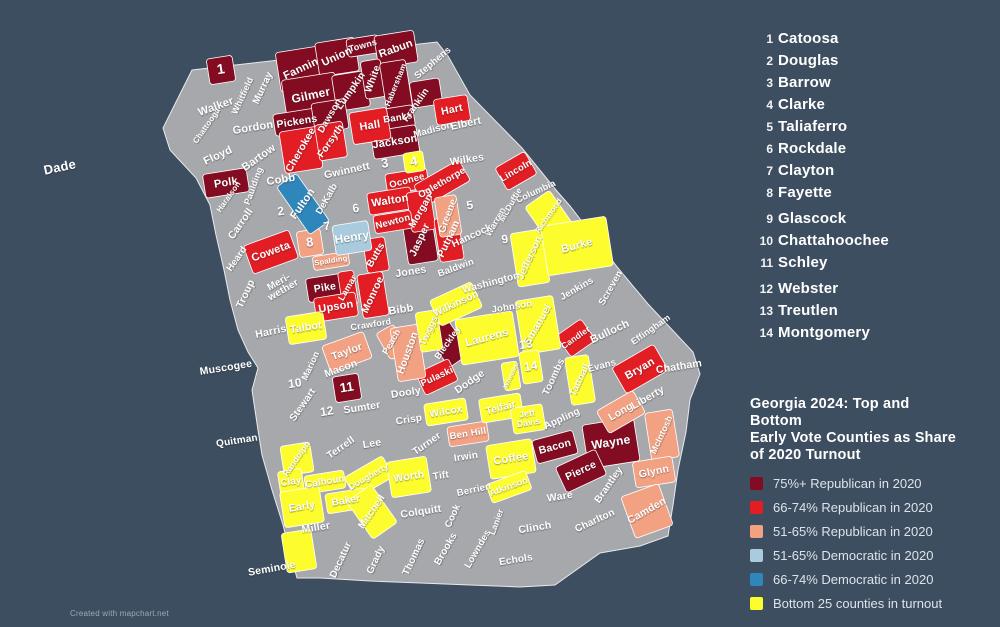 The image size is (1000, 627). What do you see at coordinates (373, 295) in the screenshot?
I see `county-monroe` at bounding box center [373, 295].